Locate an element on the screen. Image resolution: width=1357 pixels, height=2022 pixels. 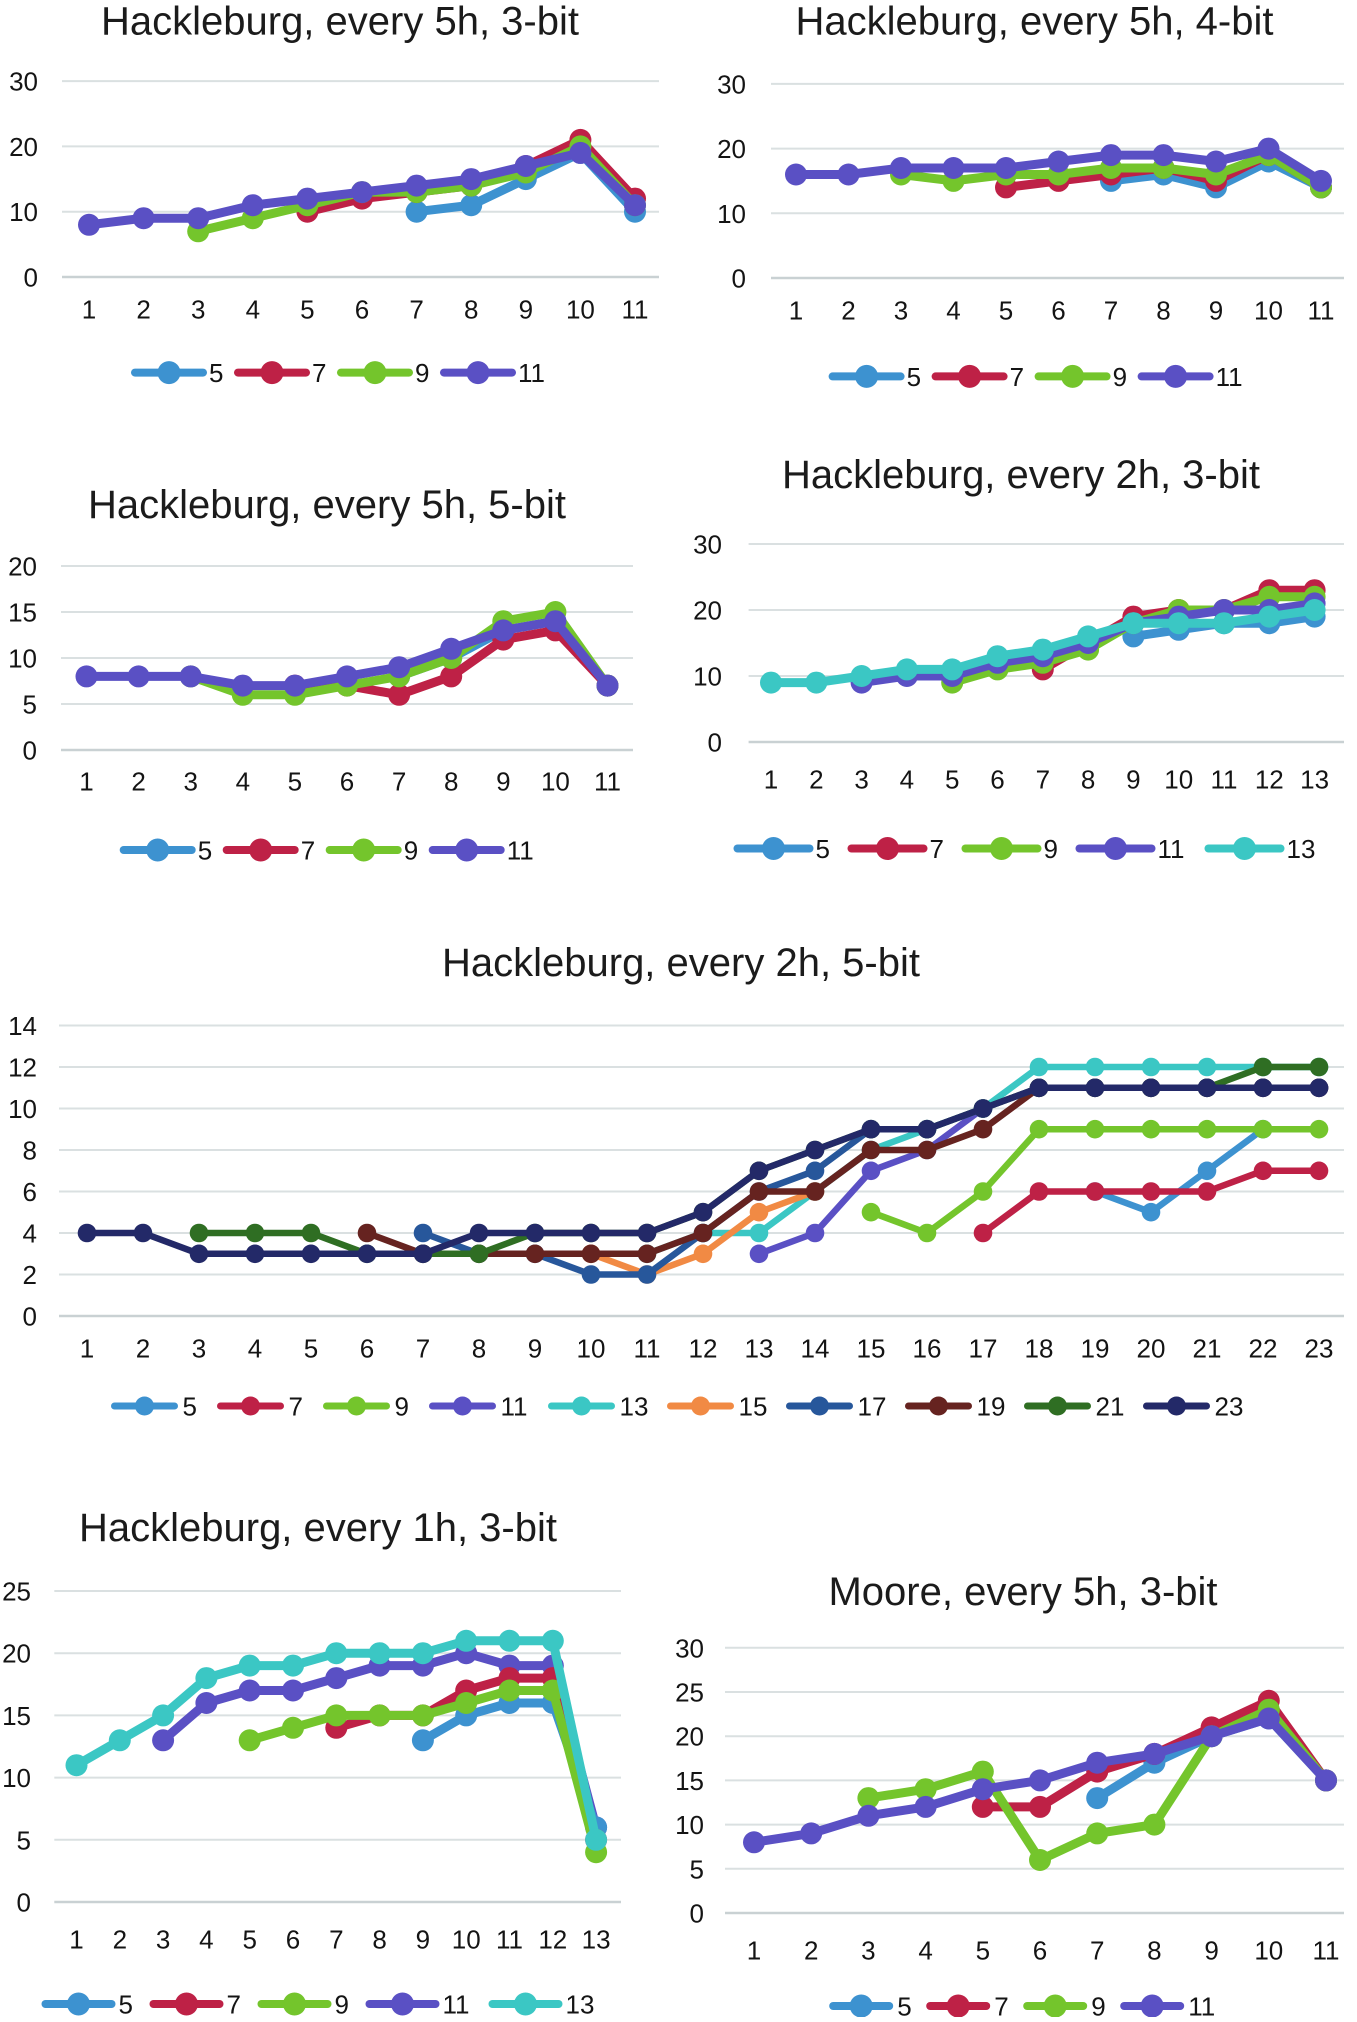
svg-text: 19 is located at coordinates (991, 1407).